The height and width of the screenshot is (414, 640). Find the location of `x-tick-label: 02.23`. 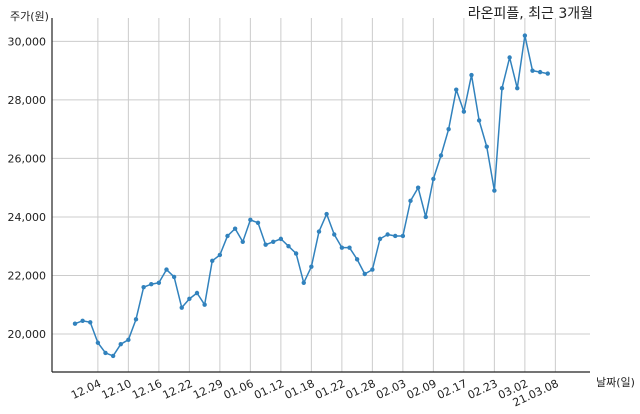

x-tick-label: 02.23 is located at coordinates (483, 389).